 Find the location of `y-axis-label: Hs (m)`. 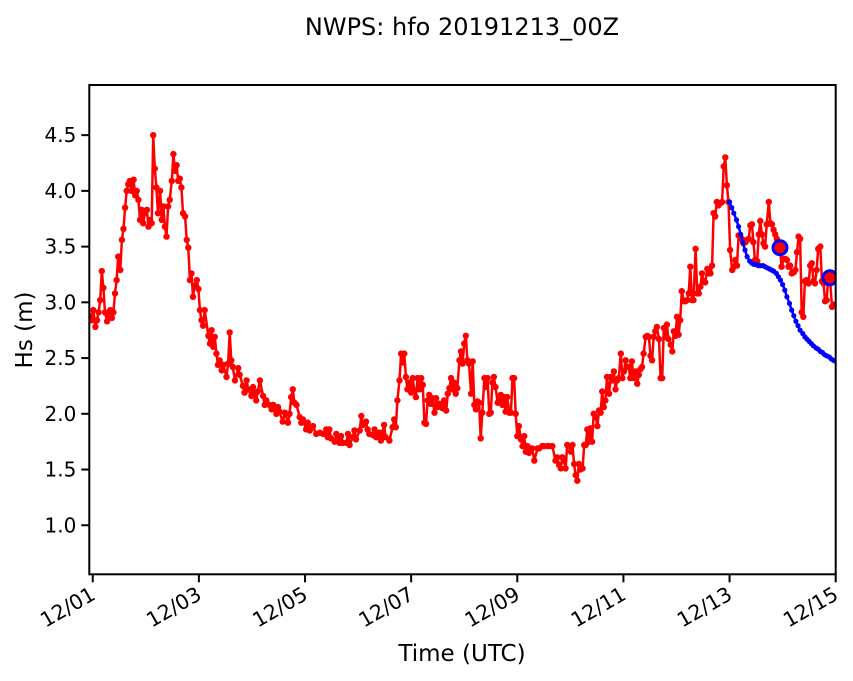

y-axis-label: Hs (m) is located at coordinates (25, 330).